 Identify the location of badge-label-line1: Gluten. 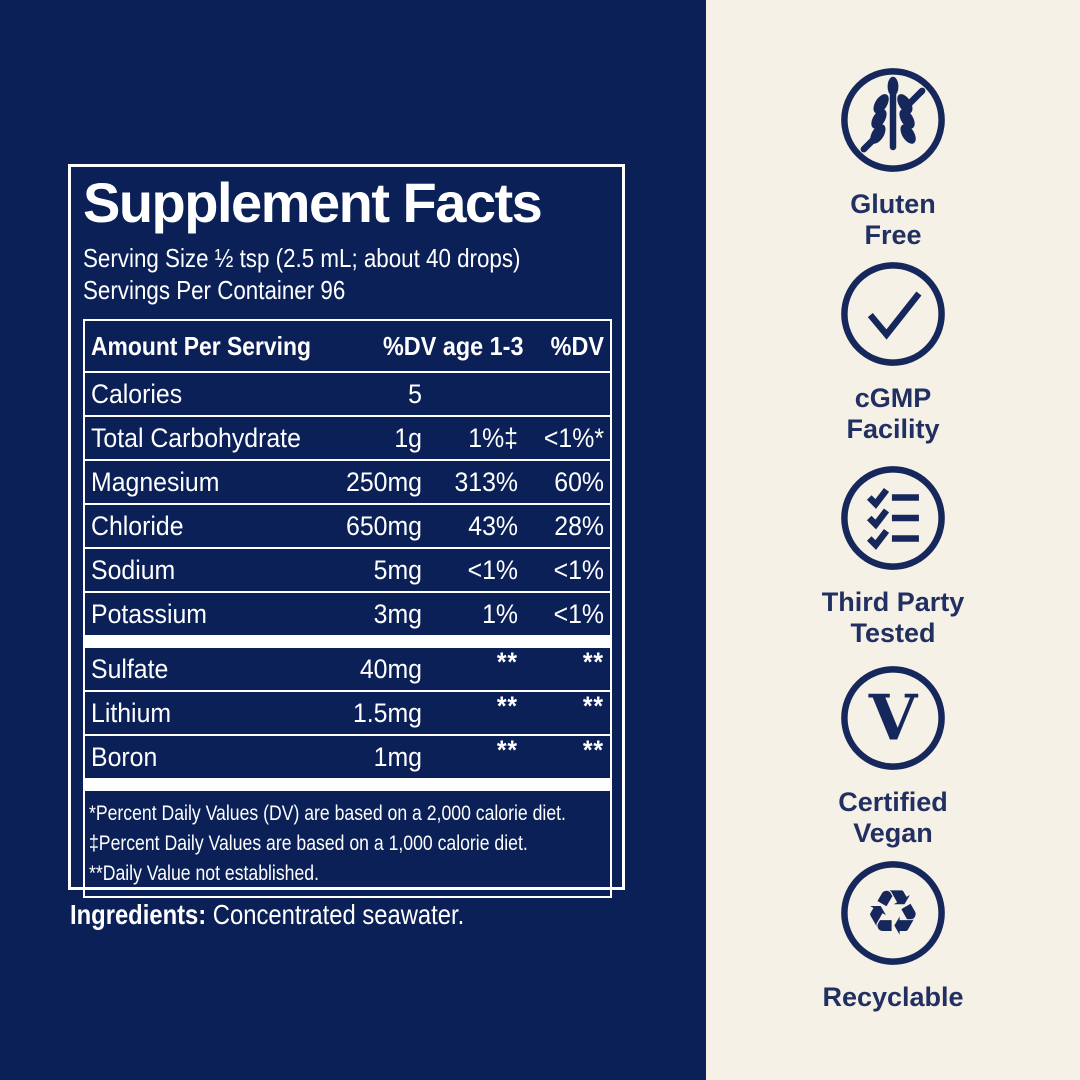
(893, 204).